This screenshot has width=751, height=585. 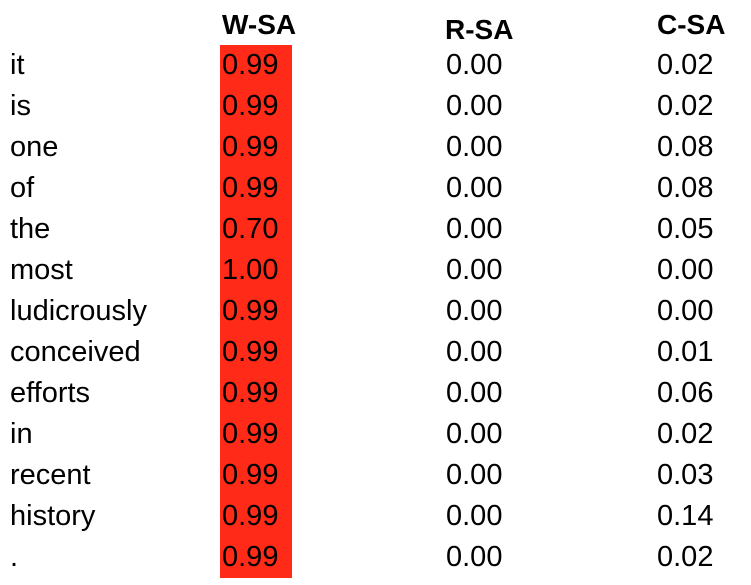 I want to click on token-label: one, so click(x=34, y=147).